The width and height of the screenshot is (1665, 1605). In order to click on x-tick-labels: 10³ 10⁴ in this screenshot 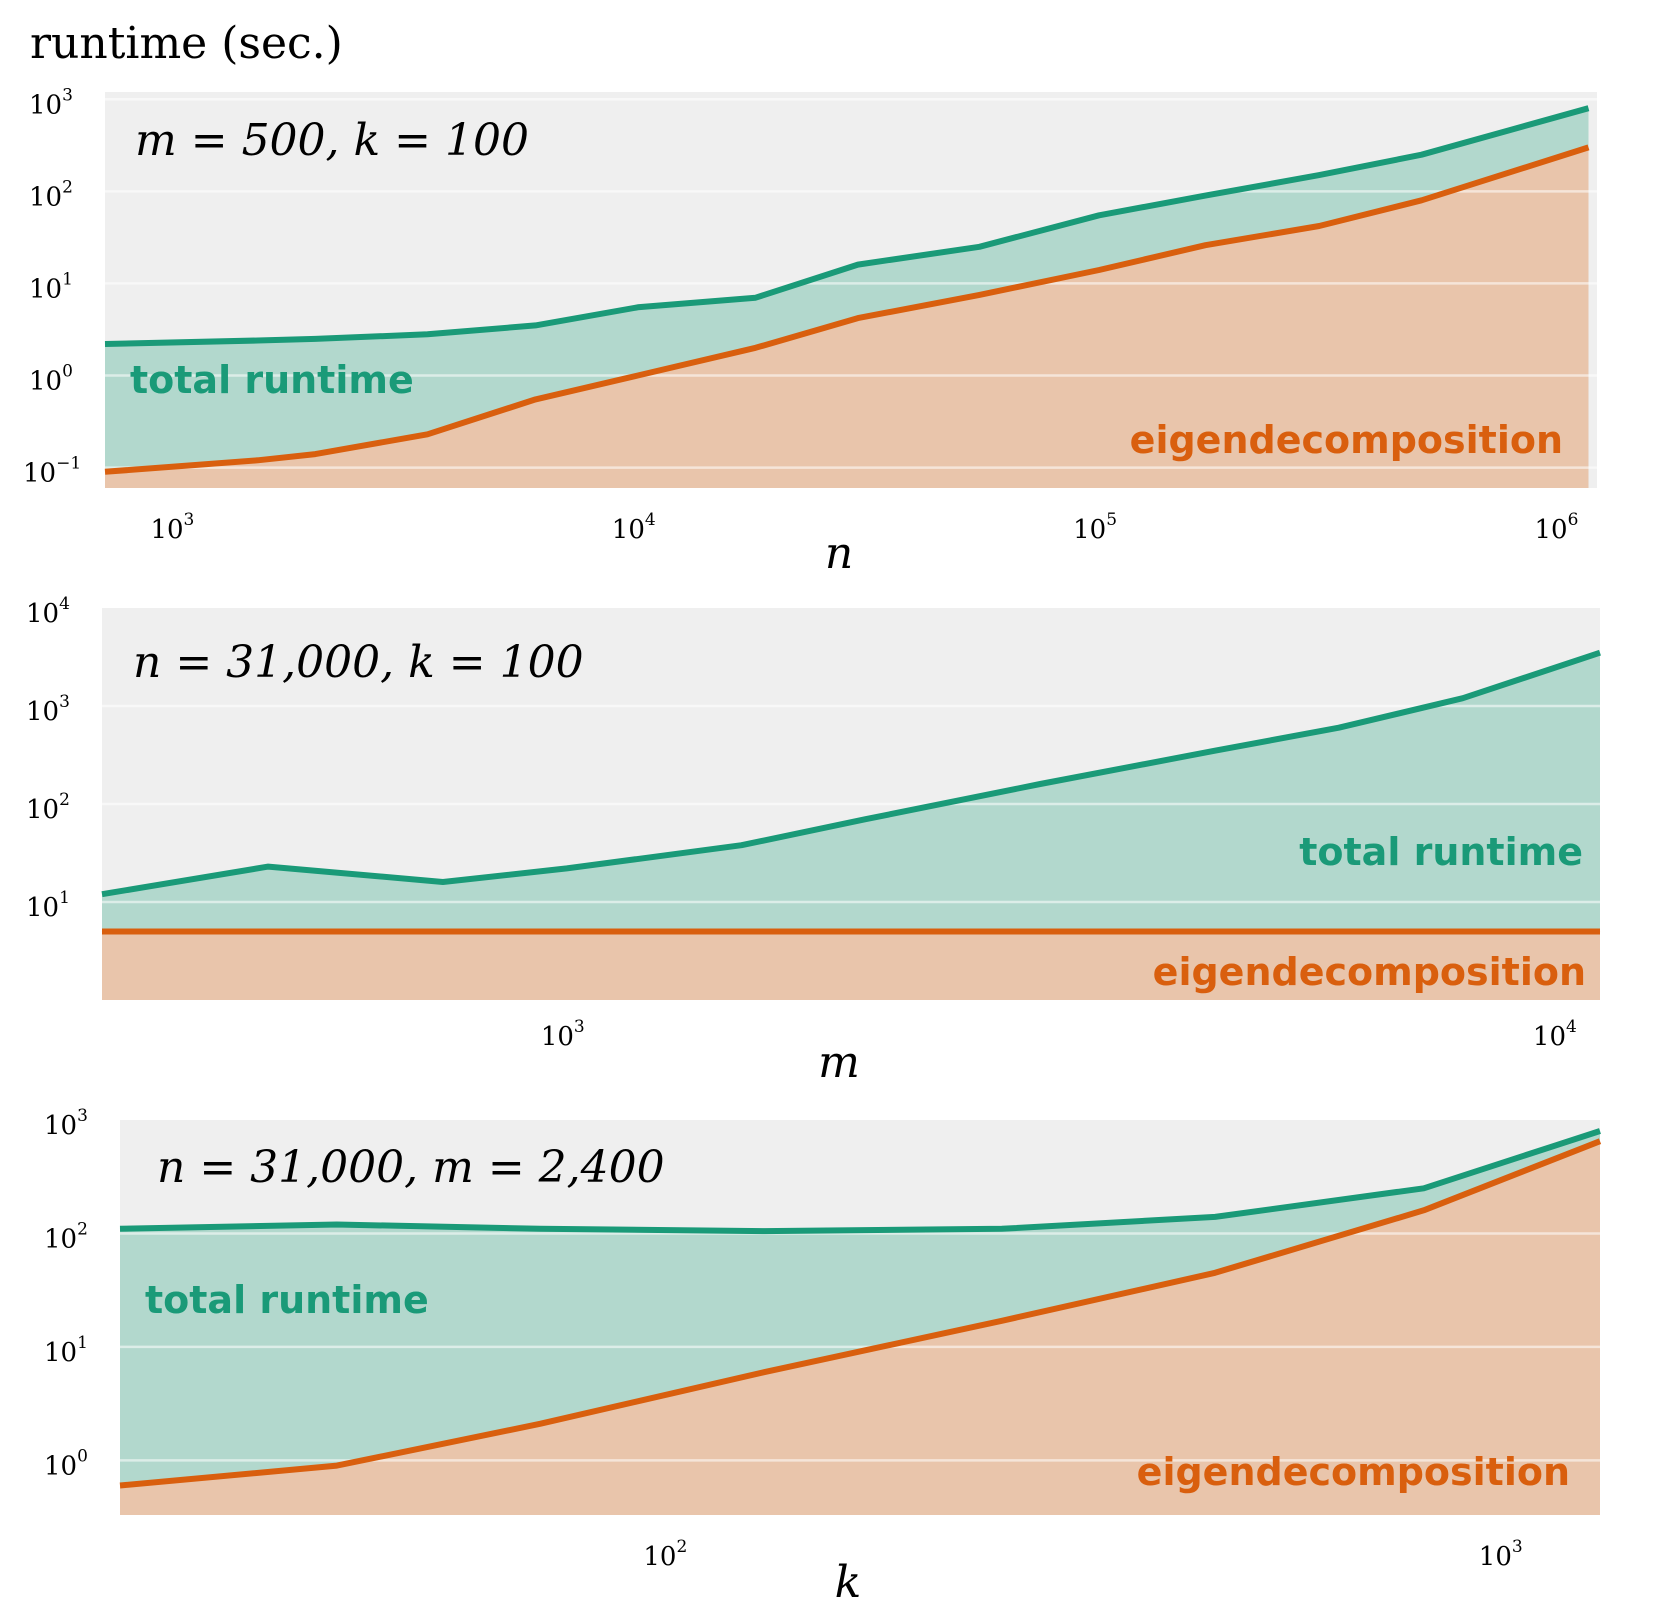, I will do `click(1059, 1034)`.